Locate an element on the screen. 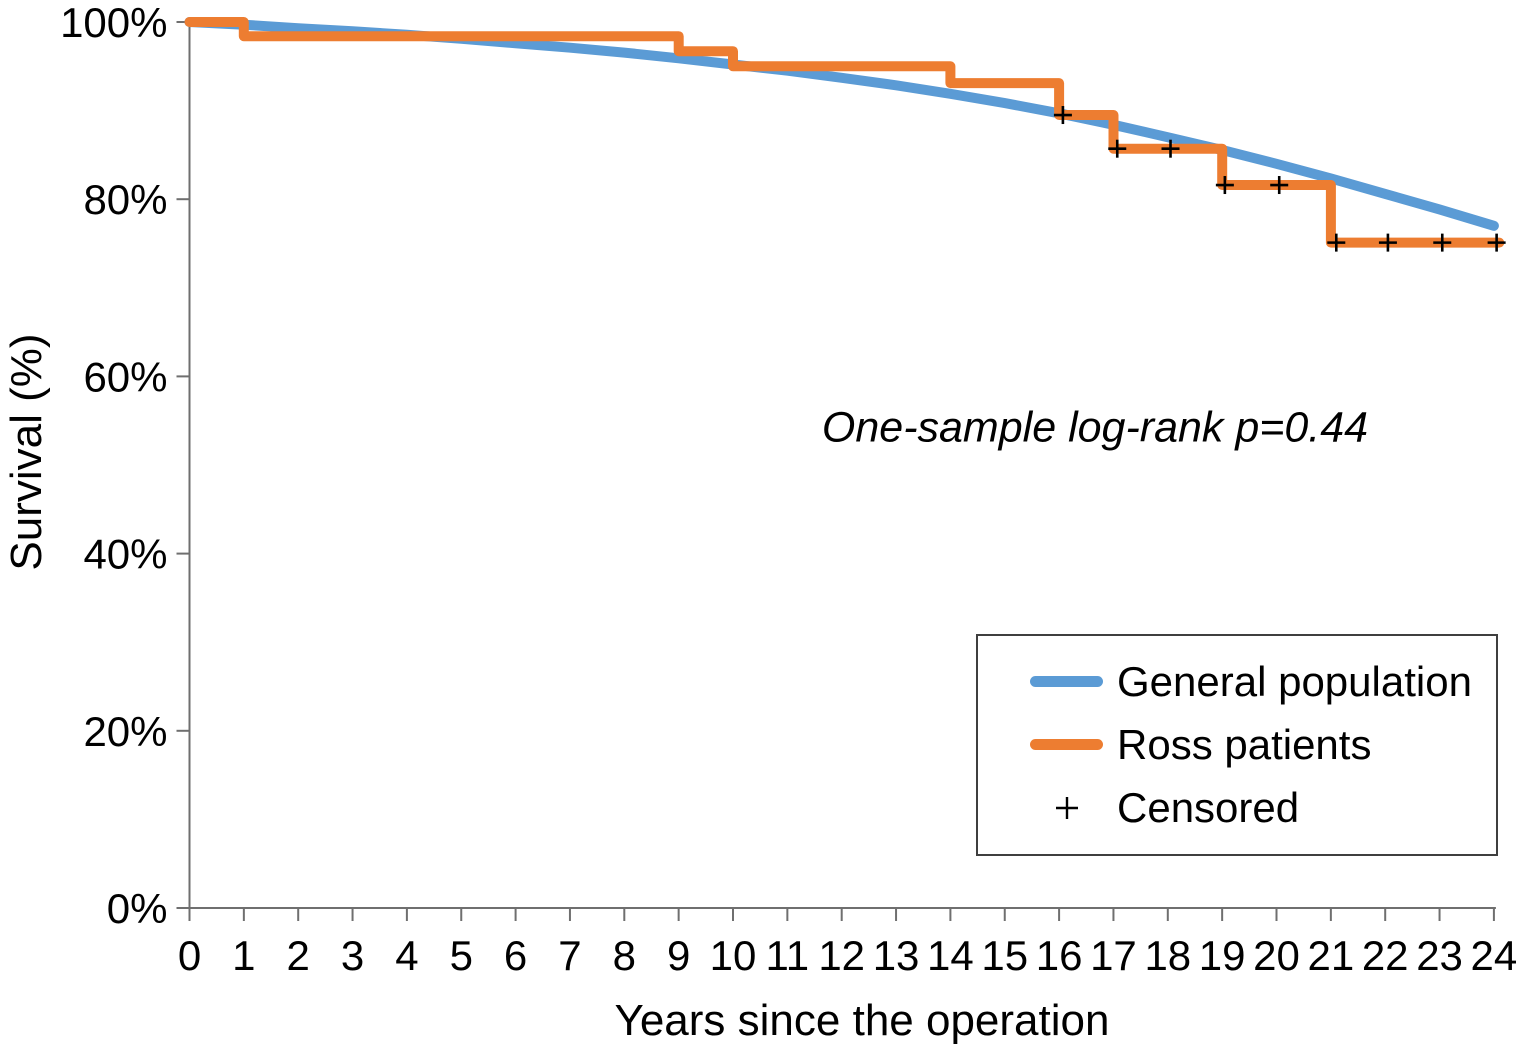 Image resolution: width=1522 pixels, height=1048 pixels. y-tick-label: 80% is located at coordinates (125, 199).